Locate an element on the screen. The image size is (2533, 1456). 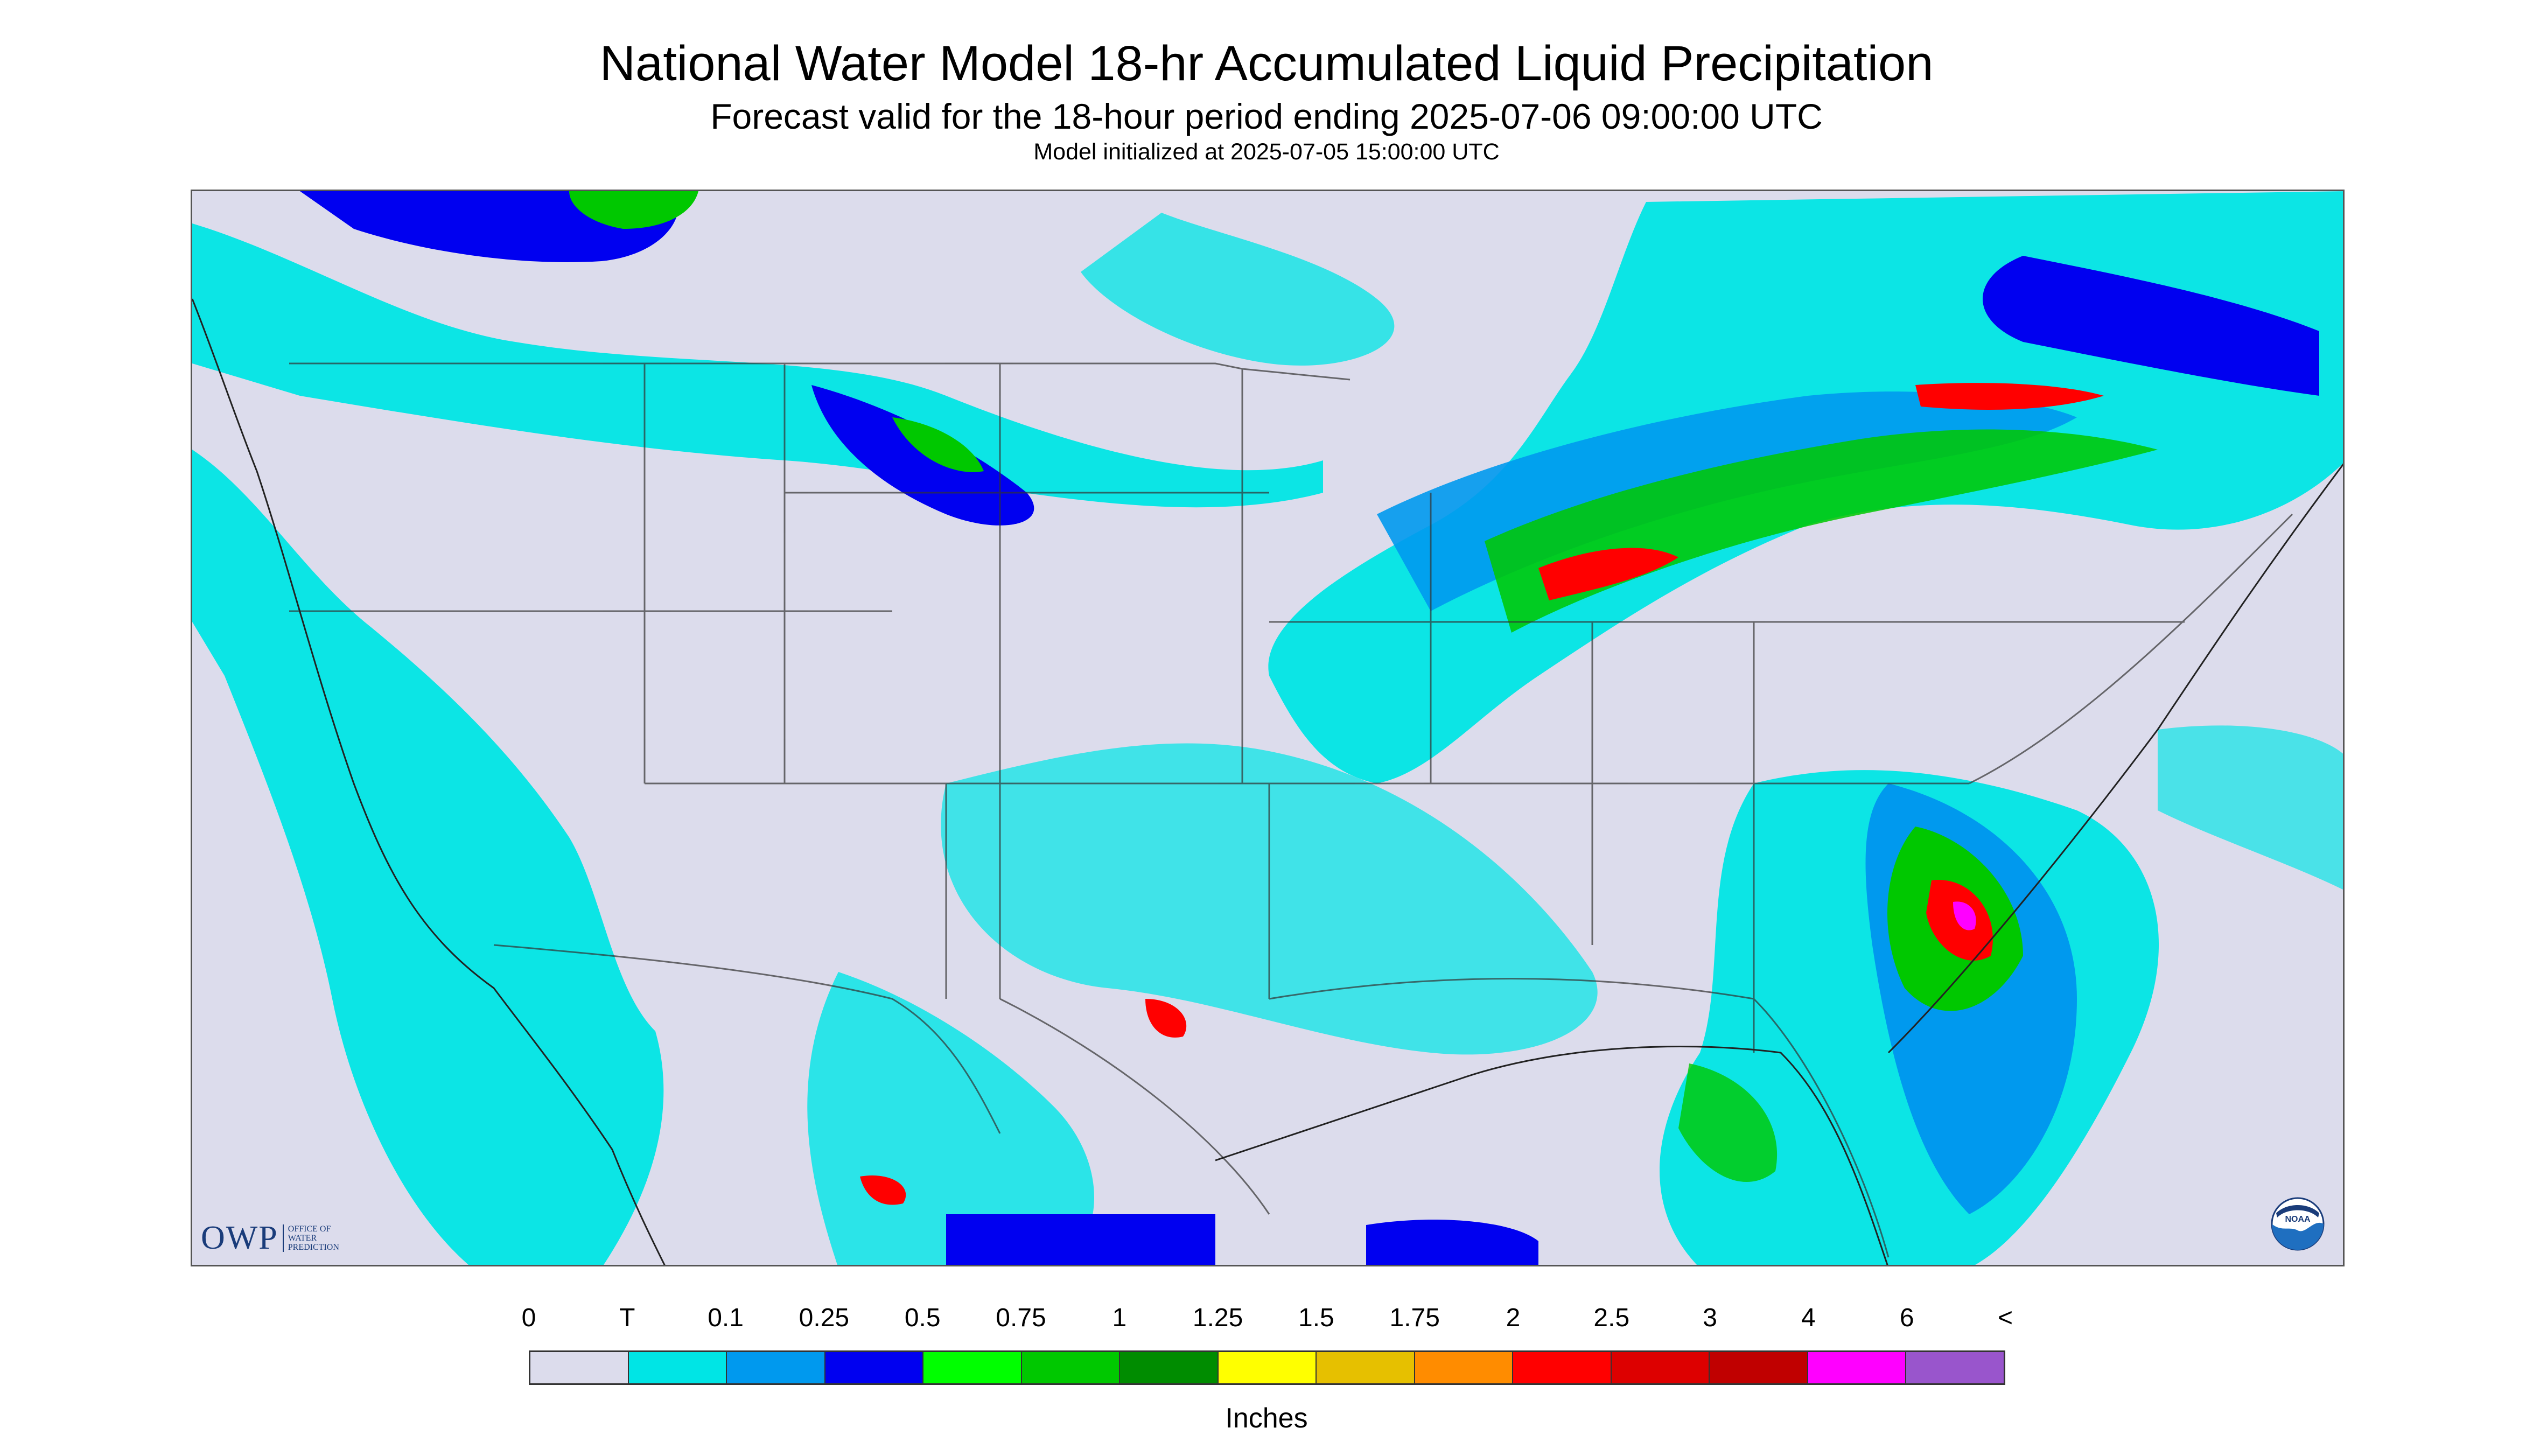
legend-tick-label: 1.5 is located at coordinates (1316, 1318).